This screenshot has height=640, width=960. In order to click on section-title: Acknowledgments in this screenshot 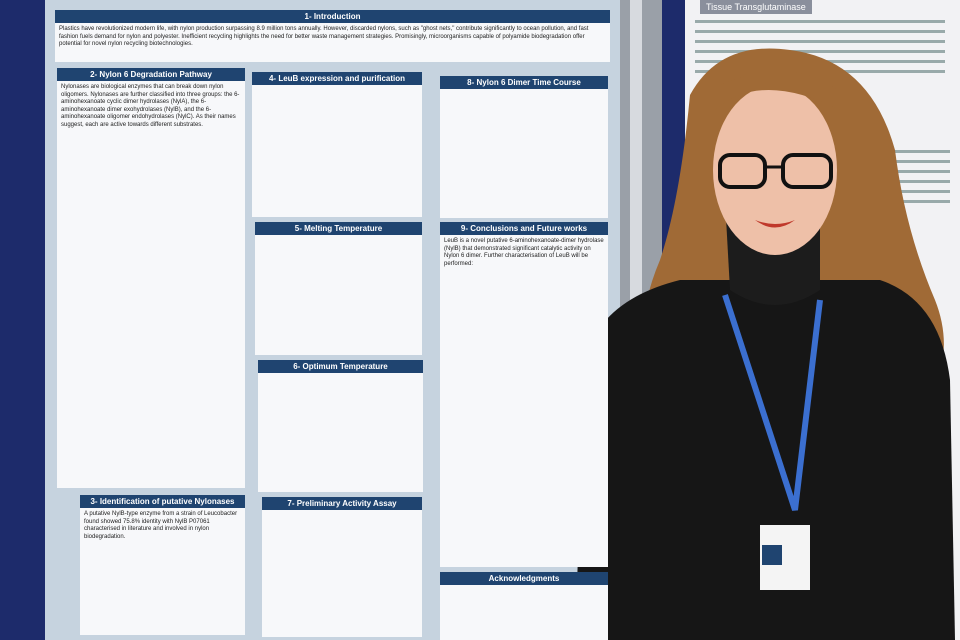, I will do `click(524, 578)`.